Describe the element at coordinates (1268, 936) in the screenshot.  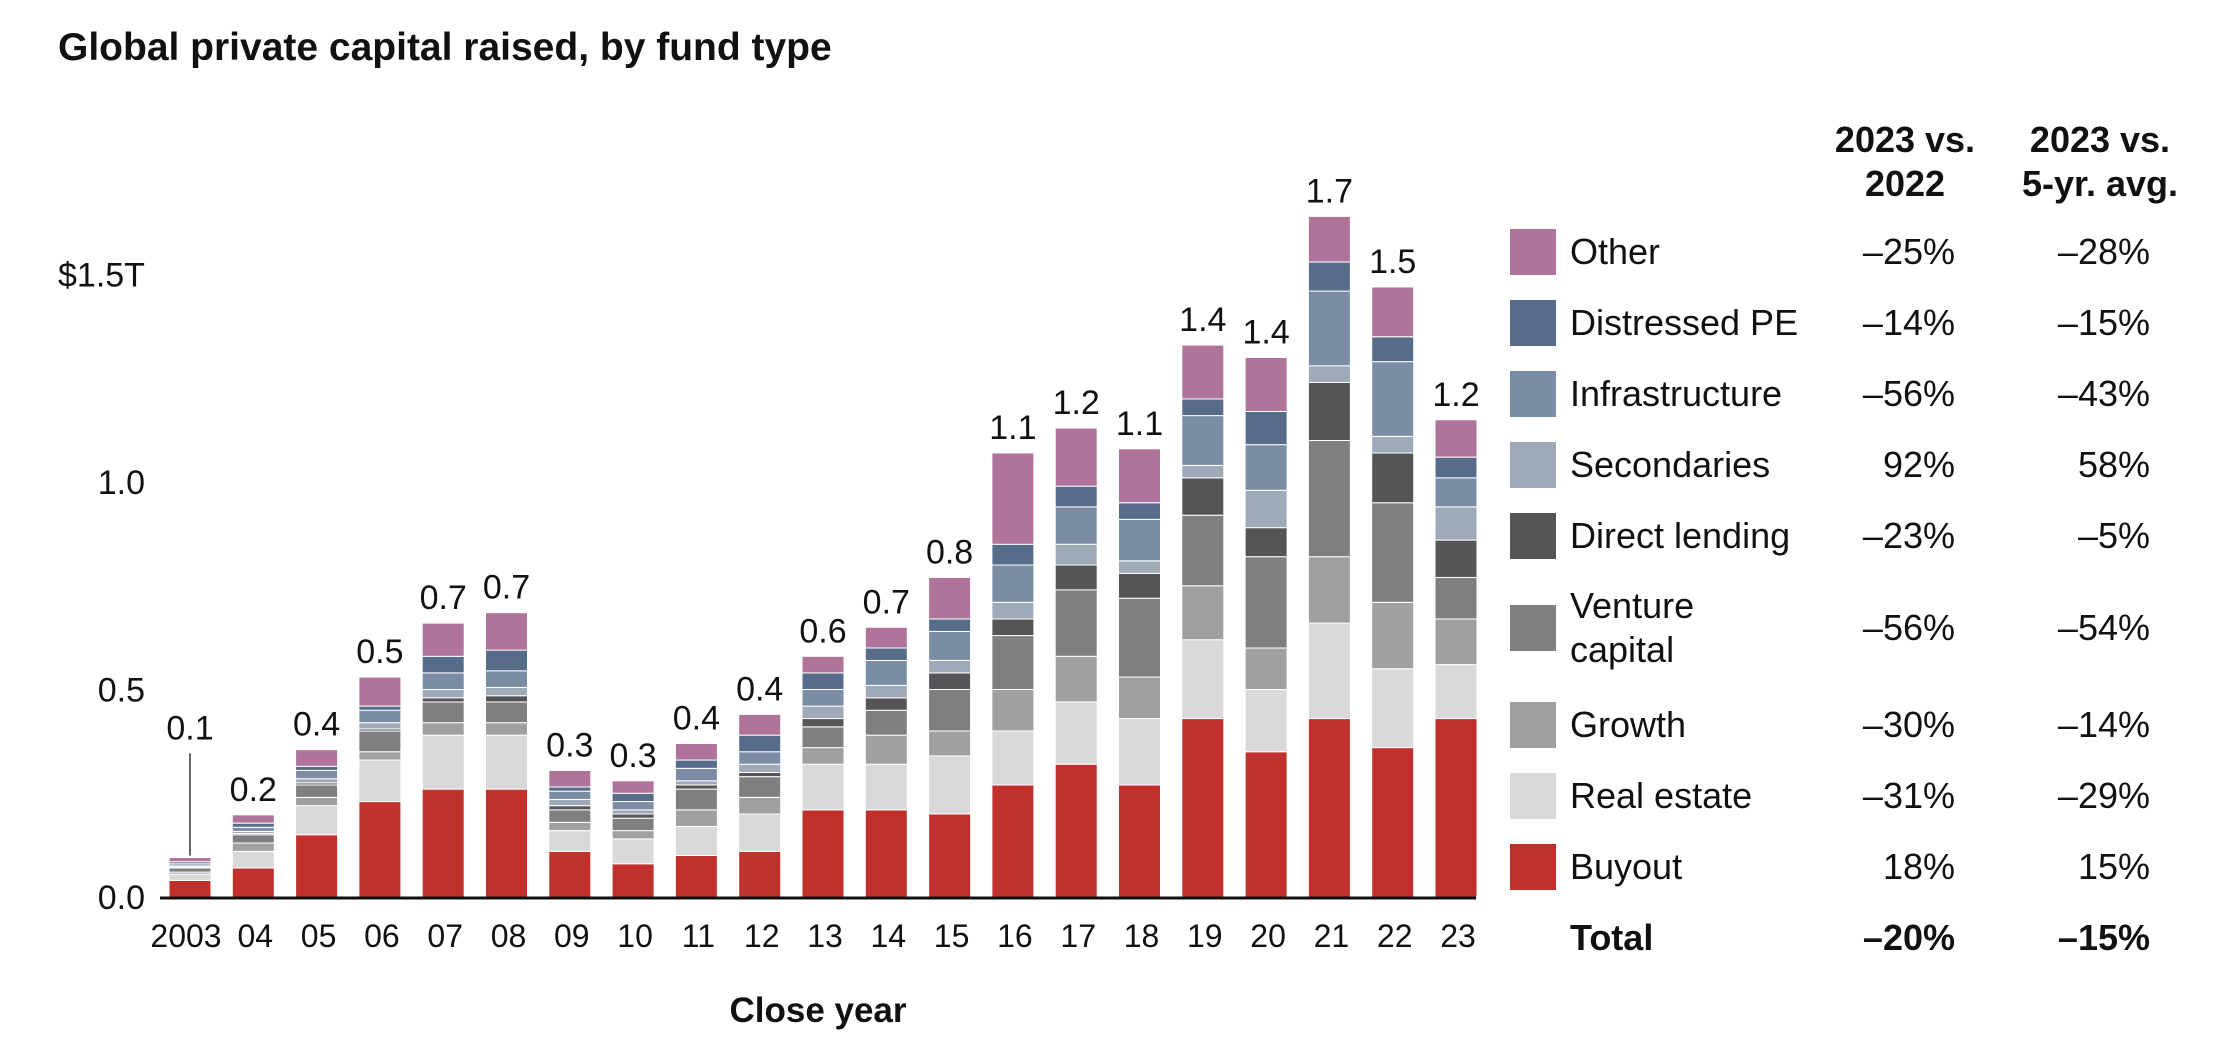
I see `x-tick-label: 20` at that location.